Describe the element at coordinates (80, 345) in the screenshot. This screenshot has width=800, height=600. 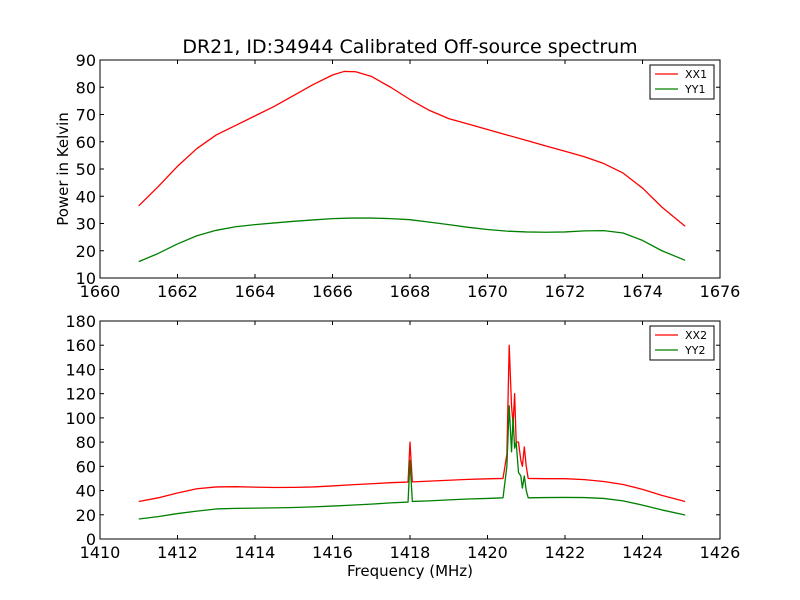
I see `bottom-plot-y-tick-label: 160` at that location.